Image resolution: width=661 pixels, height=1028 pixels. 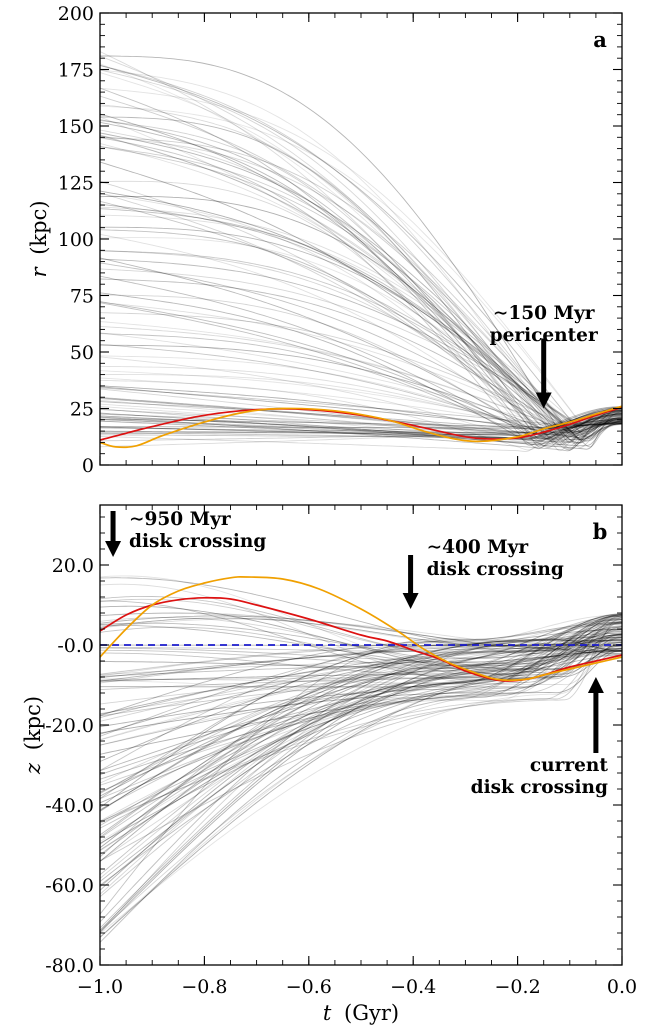 What do you see at coordinates (82, 410) in the screenshot?
I see `panel-a-y-tick-label: 25` at bounding box center [82, 410].